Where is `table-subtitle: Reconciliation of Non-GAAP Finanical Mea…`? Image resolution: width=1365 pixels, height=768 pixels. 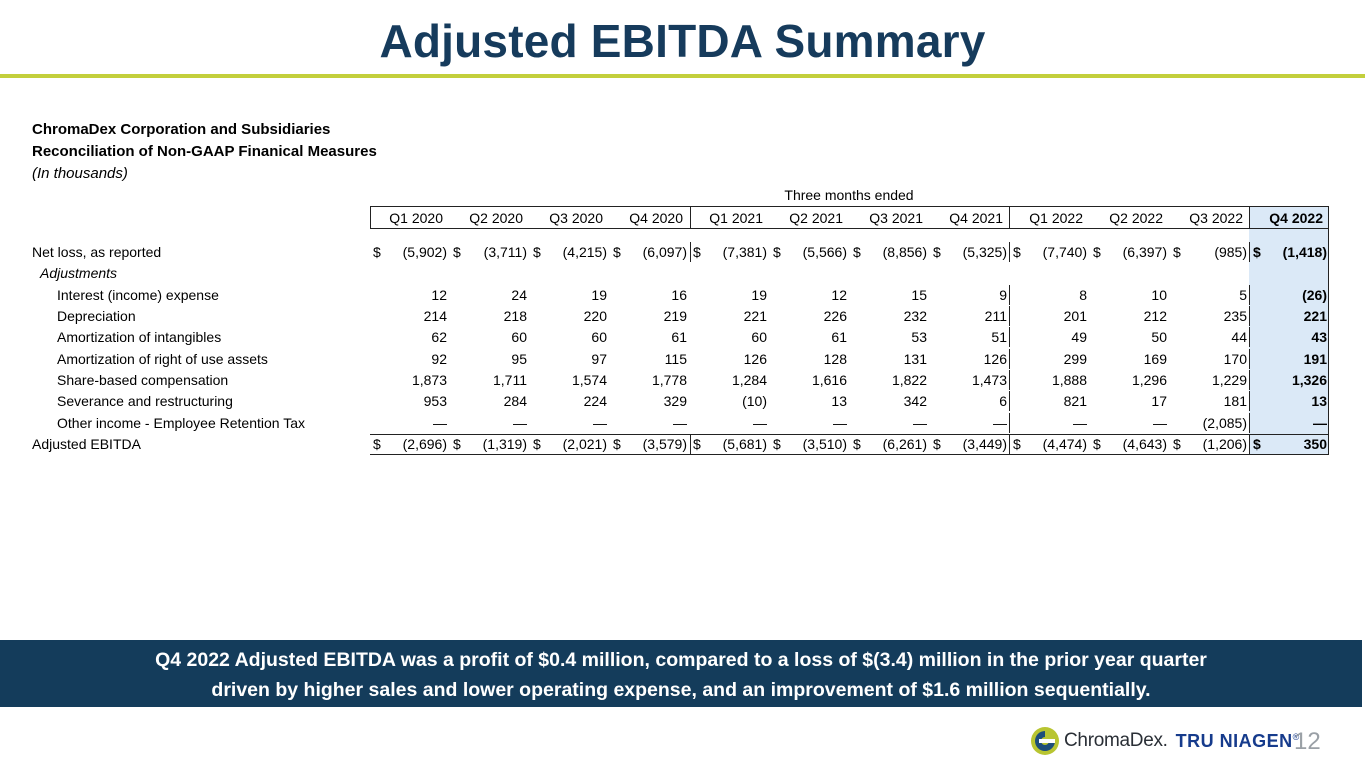 table-subtitle: Reconciliation of Non-GAAP Finanical Mea… is located at coordinates (204, 151).